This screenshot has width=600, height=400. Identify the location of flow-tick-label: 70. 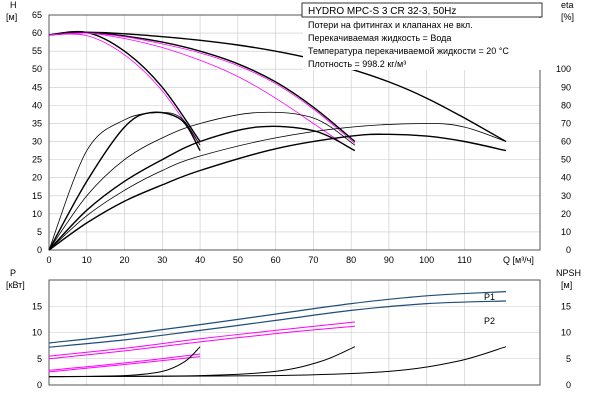
(313, 260).